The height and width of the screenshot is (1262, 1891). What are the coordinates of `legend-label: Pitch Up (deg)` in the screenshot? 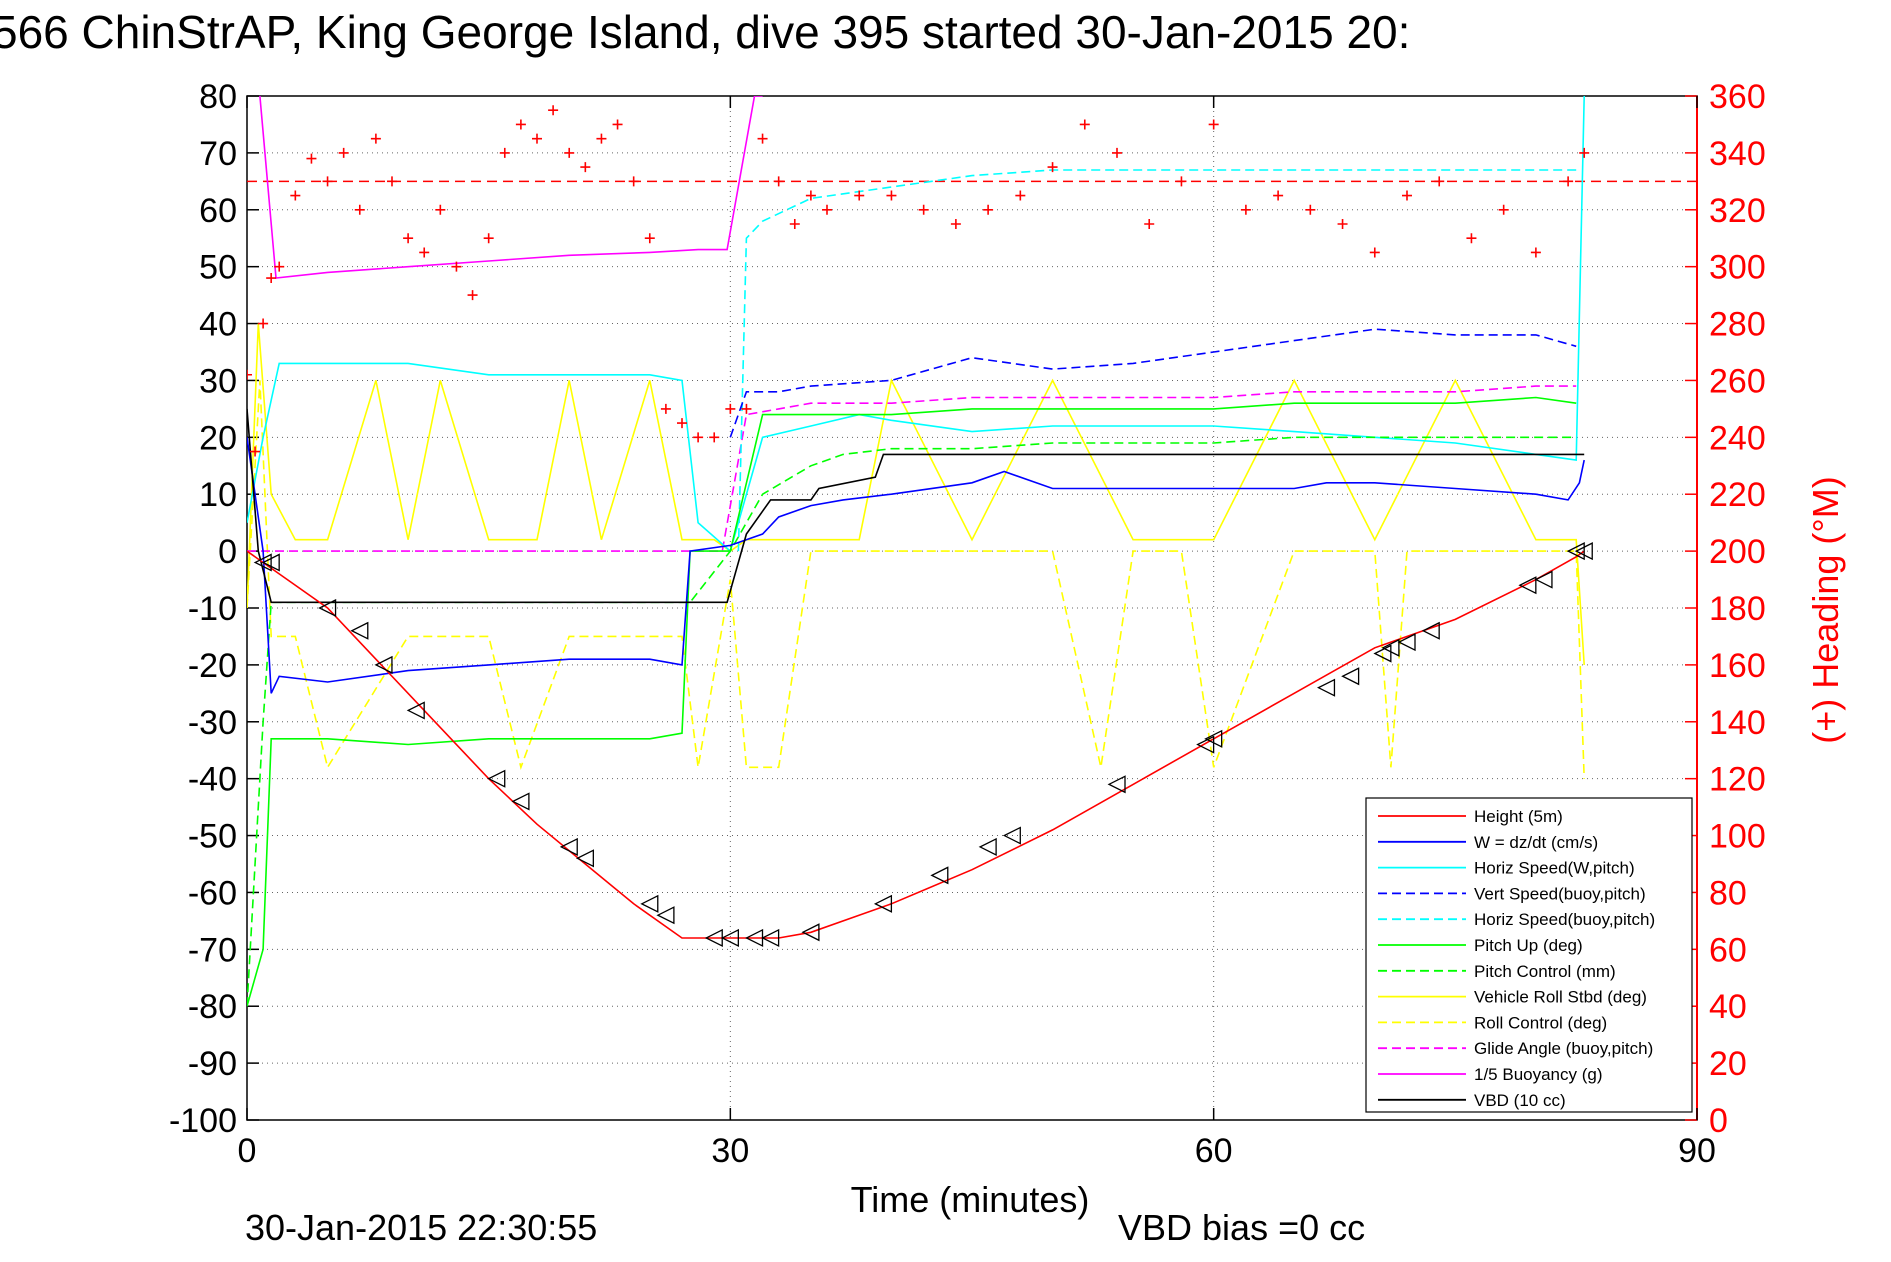 It's located at (1528, 945).